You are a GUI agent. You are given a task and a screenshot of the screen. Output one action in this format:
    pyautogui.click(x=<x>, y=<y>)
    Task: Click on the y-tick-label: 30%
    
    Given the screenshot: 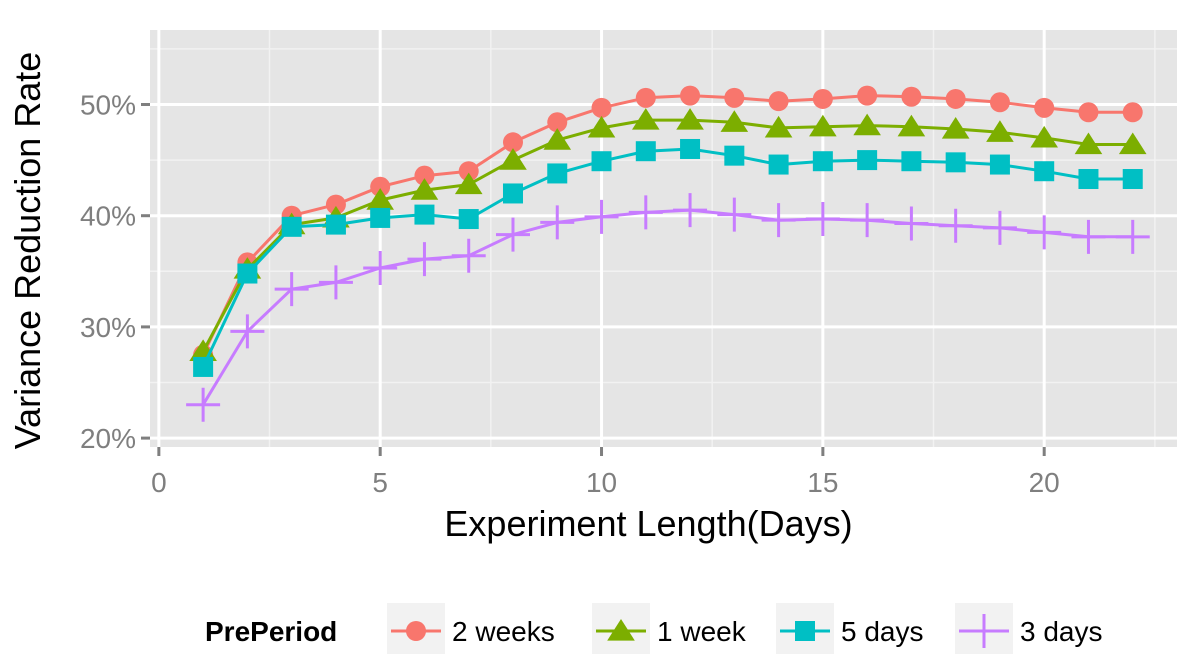 What is the action you would take?
    pyautogui.click(x=108, y=327)
    